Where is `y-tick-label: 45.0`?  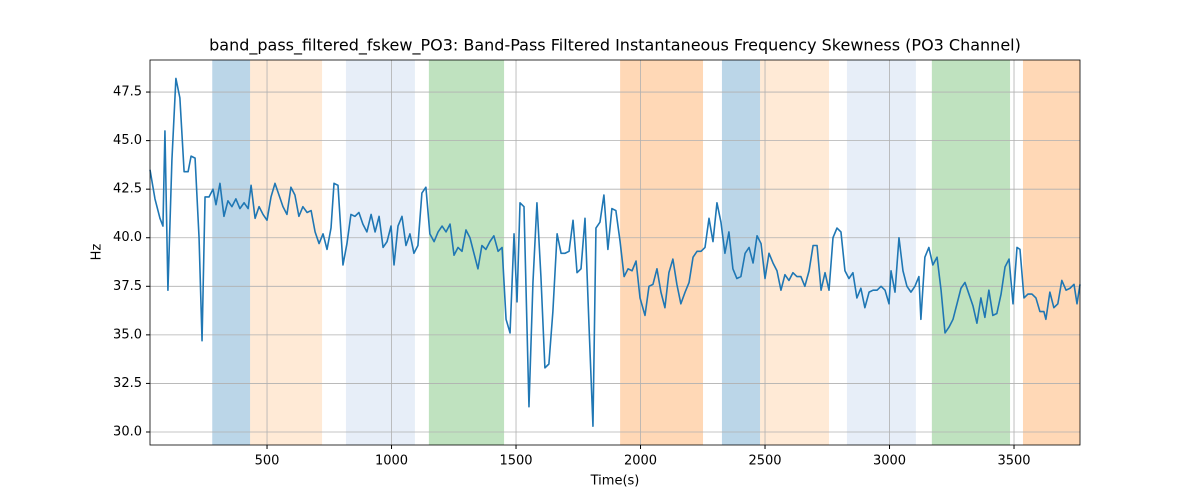
y-tick-label: 45.0 is located at coordinates (127, 140).